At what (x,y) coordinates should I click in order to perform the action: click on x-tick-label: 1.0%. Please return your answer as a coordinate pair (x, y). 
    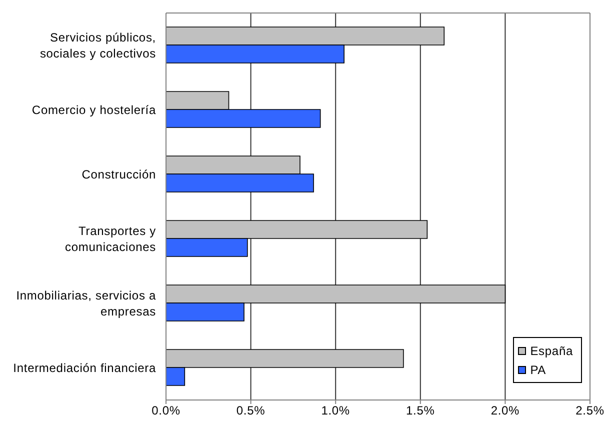
    Looking at the image, I should click on (335, 411).